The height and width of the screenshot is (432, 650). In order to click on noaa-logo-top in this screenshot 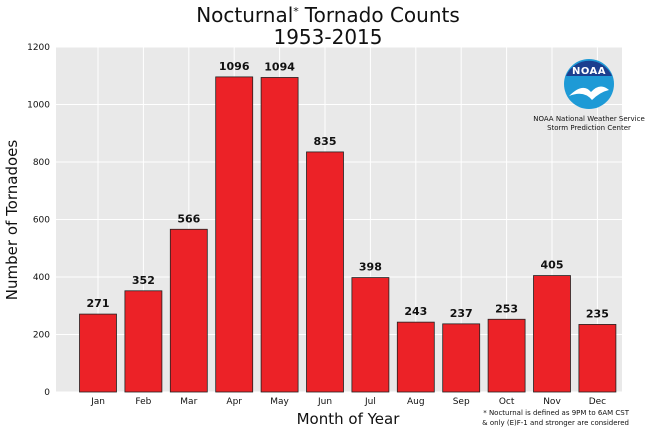, I will do `click(589, 68)`.